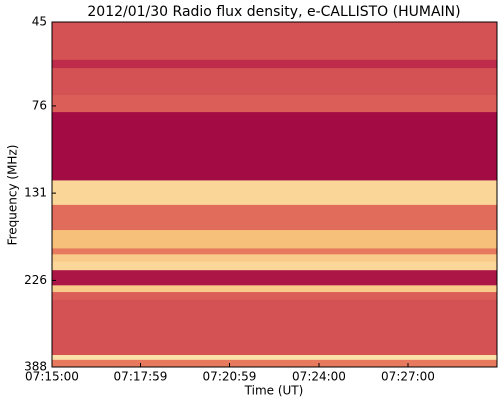 The height and width of the screenshot is (404, 504). Describe the element at coordinates (52, 377) in the screenshot. I see `x-tick-label: 07:15:00` at that location.